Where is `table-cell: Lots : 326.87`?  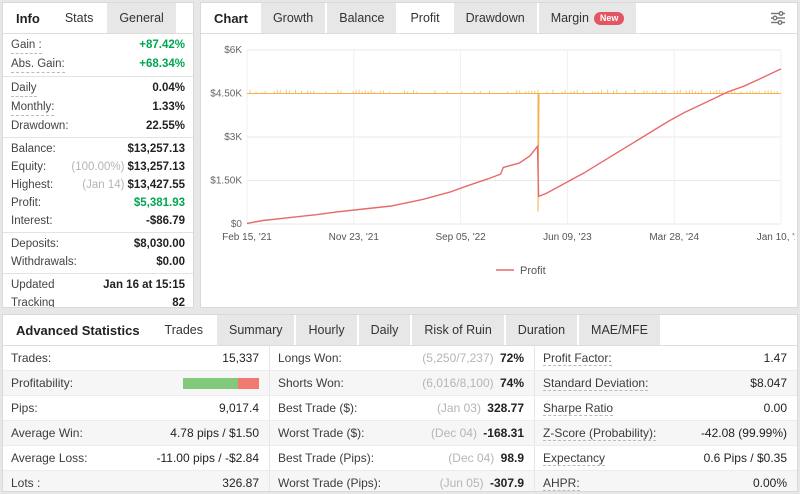 table-cell: Lots : 326.87 is located at coordinates (136, 481).